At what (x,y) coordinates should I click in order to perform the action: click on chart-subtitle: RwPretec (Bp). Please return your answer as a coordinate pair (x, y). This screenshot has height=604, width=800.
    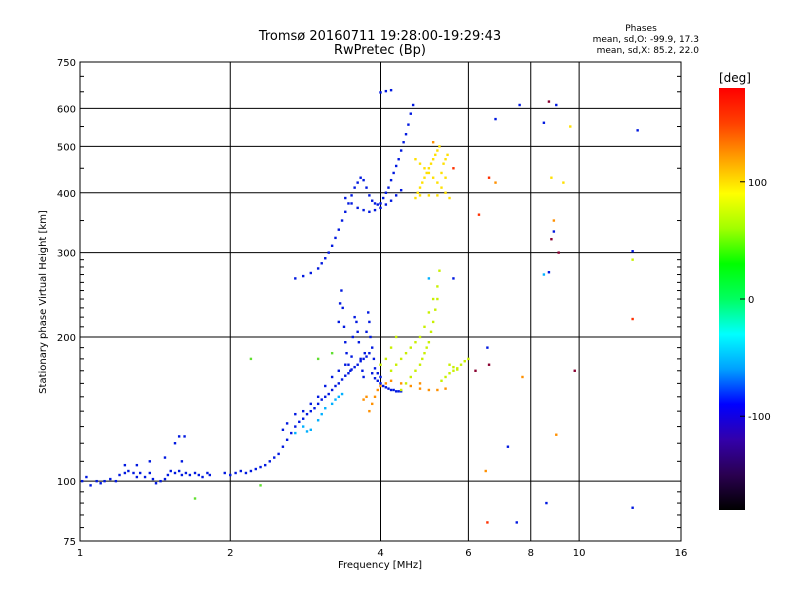
    Looking at the image, I should click on (380, 50).